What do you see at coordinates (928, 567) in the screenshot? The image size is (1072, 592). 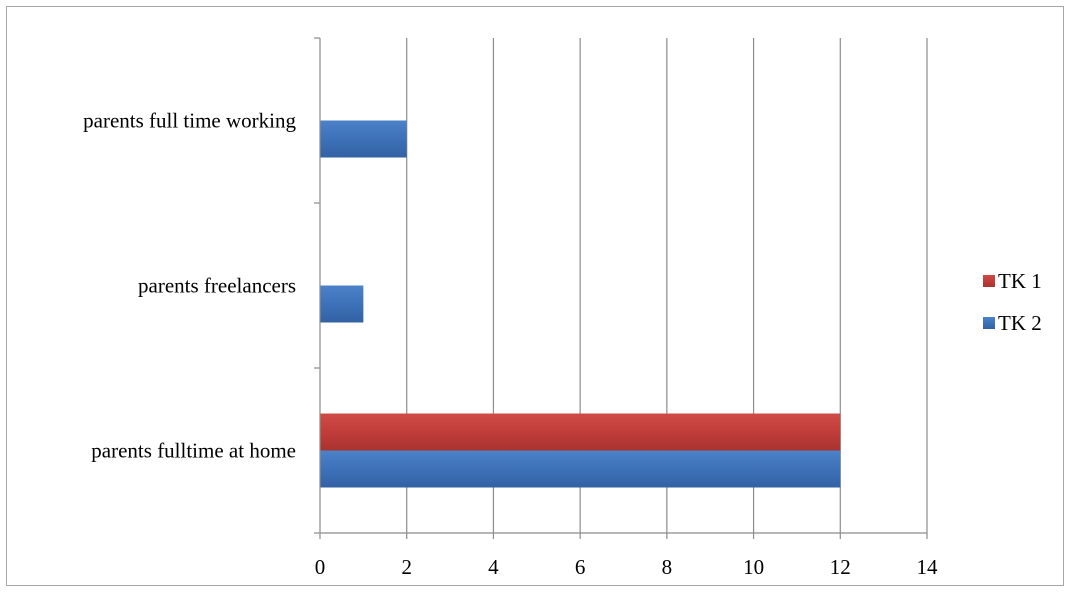 I see `x-tick-label: 14` at bounding box center [928, 567].